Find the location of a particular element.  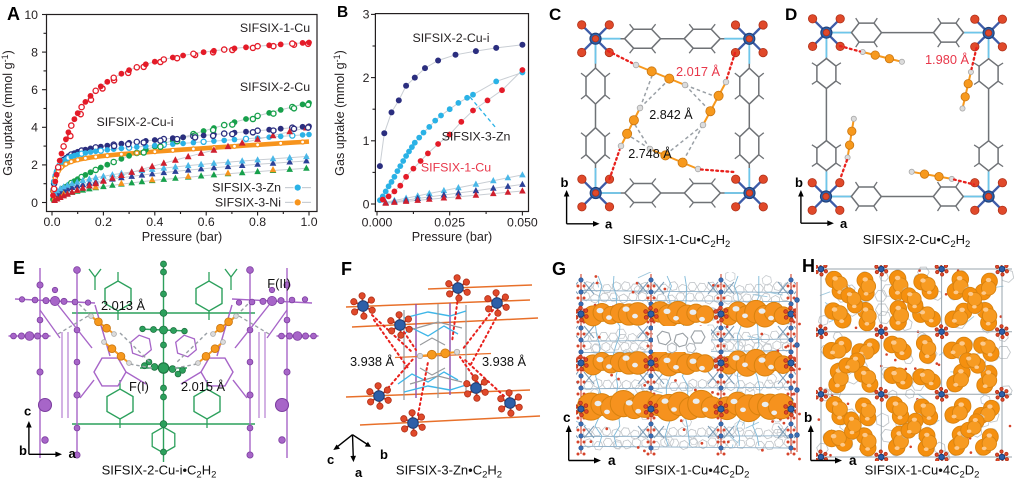

svg-text: E is located at coordinates (19, 268).